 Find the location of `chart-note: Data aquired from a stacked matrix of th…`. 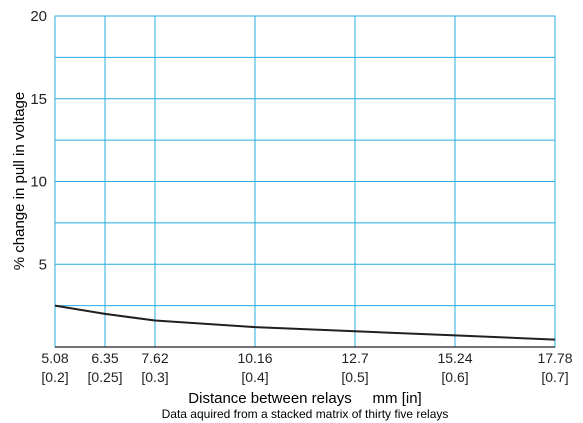

chart-note: Data aquired from a stacked matrix of th… is located at coordinates (305, 414).